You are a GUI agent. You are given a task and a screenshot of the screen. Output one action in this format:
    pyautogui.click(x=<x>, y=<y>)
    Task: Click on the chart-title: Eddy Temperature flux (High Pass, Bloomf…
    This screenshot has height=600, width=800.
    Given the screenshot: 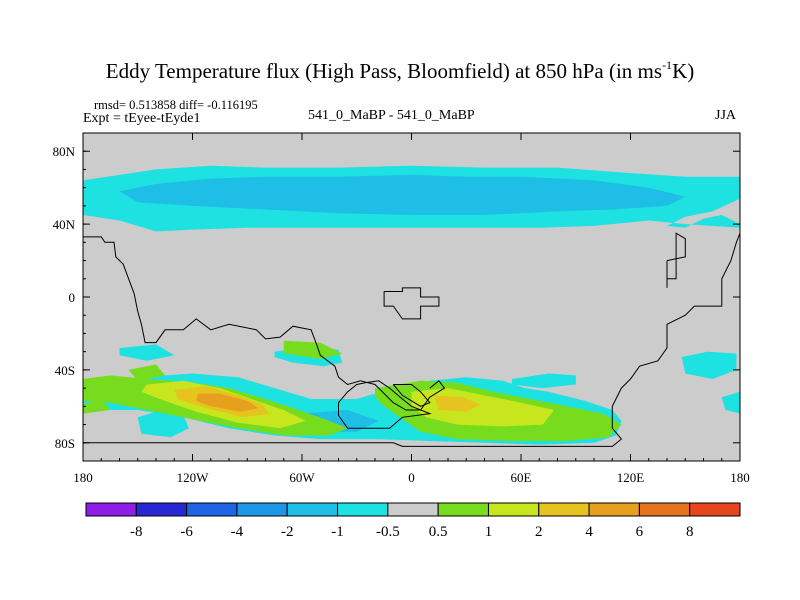 What is the action you would take?
    pyautogui.click(x=400, y=70)
    